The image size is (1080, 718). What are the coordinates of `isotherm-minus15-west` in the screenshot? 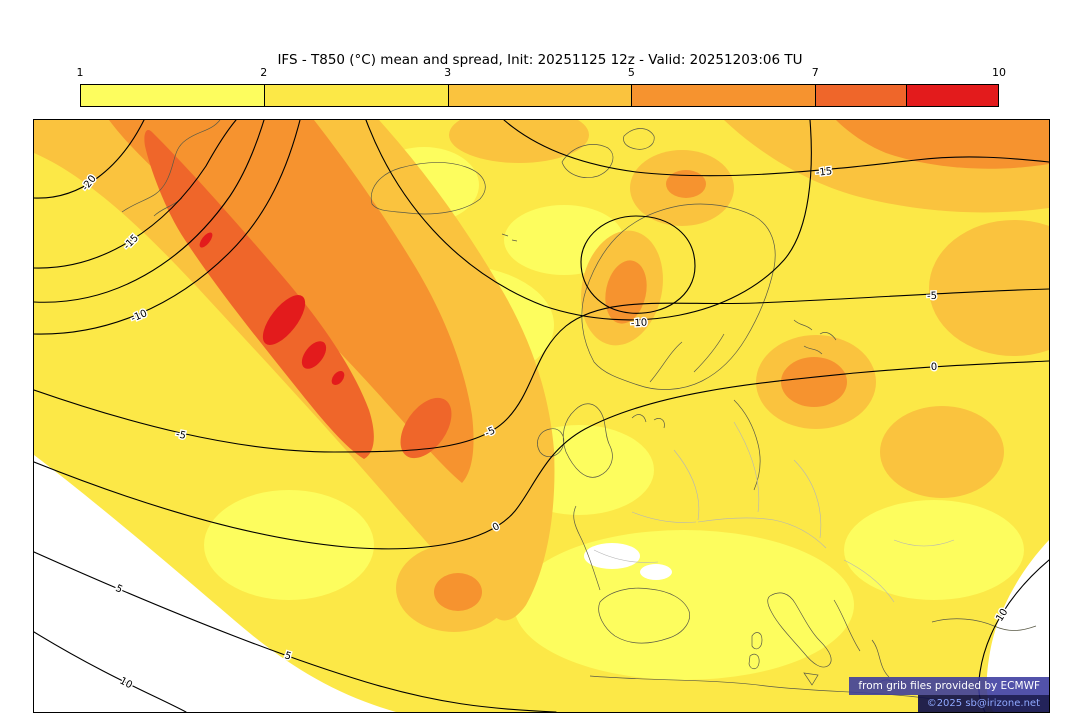 It's located at (135, 194).